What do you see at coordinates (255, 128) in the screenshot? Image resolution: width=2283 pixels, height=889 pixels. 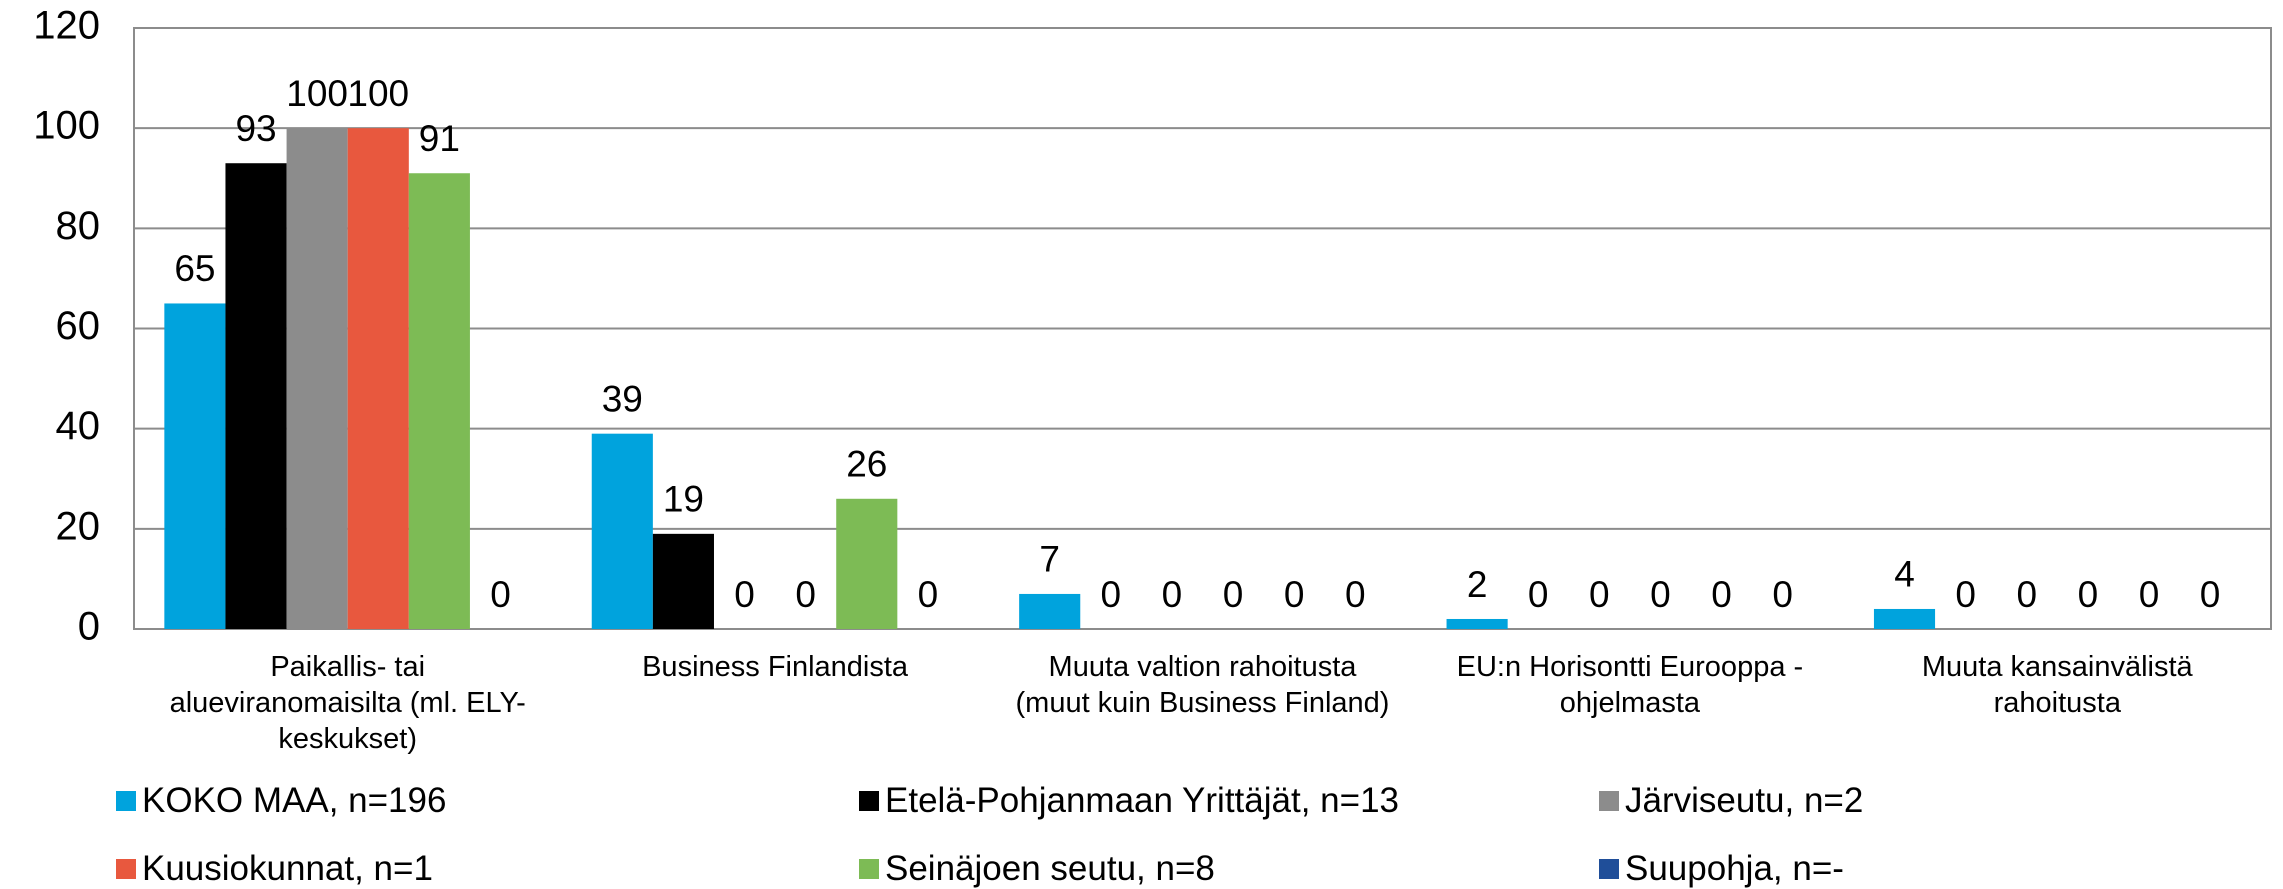 I see `data-label: 93` at bounding box center [255, 128].